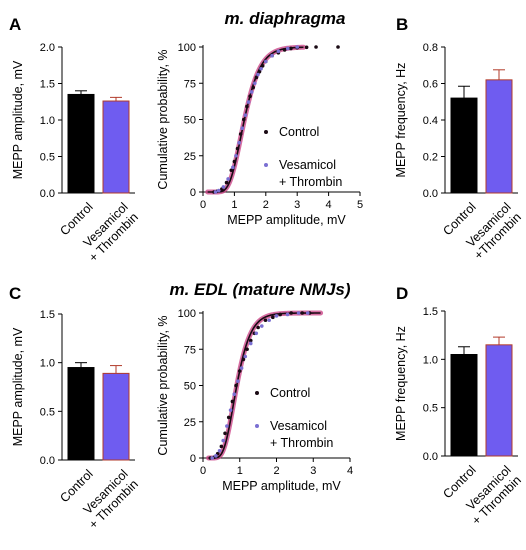 The image size is (526, 550). Describe the element at coordinates (329, 205) in the screenshot. I see `x-tick-label: 4` at that location.